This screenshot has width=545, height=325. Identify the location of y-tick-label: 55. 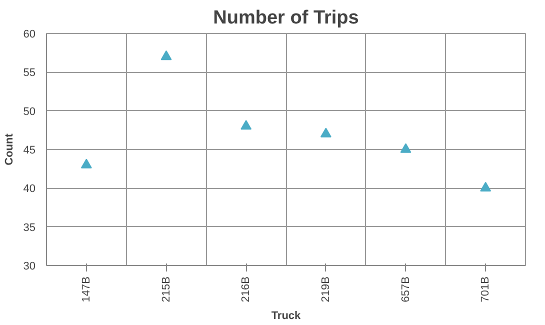
(29, 73).